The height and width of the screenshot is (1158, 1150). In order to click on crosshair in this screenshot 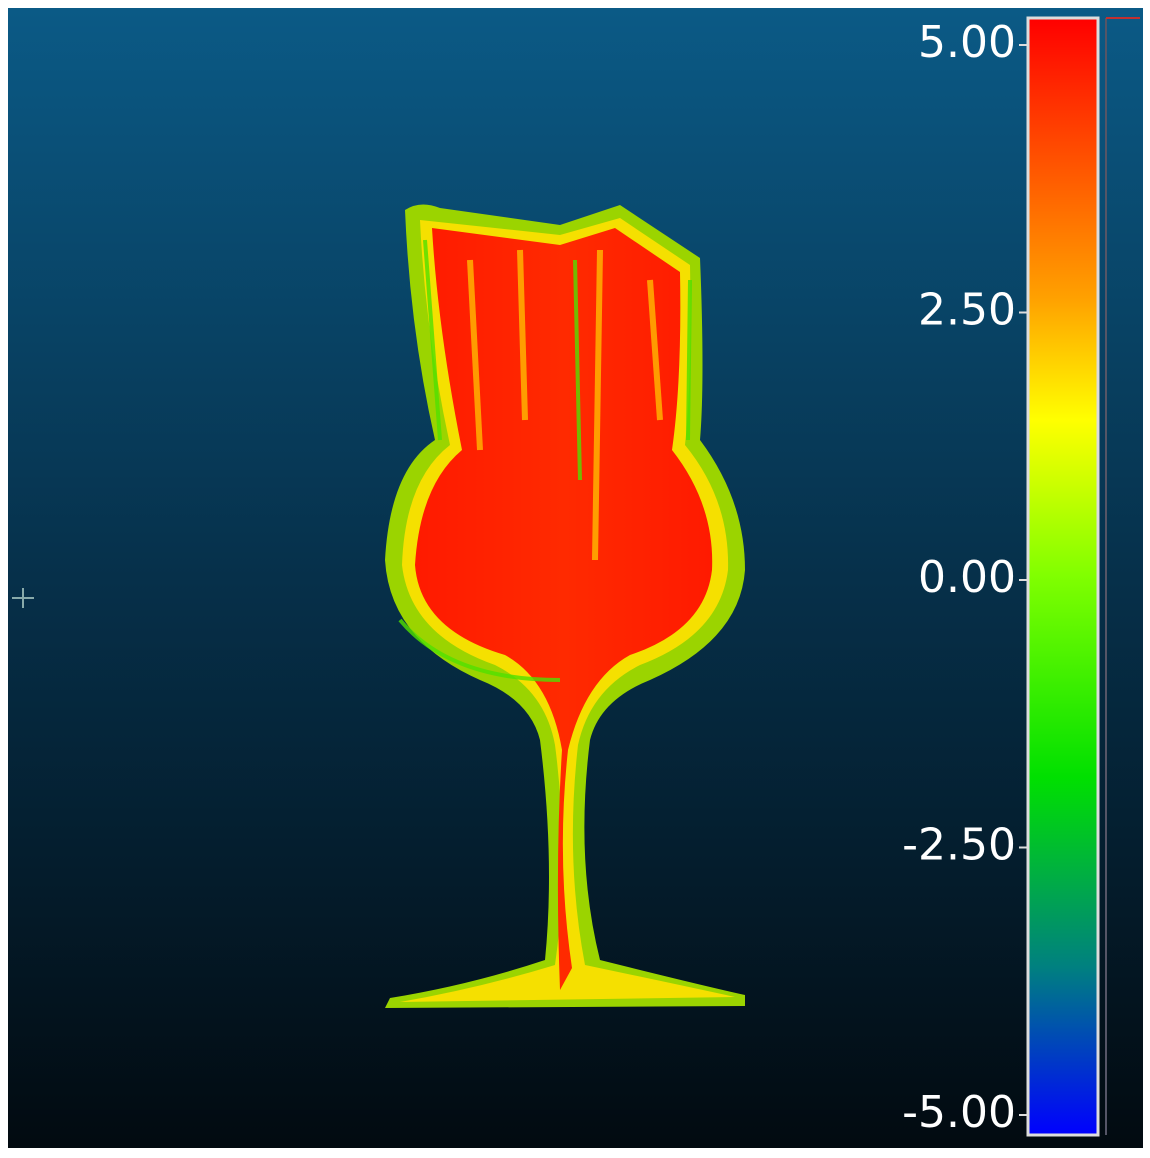, I will do `click(23, 598)`.